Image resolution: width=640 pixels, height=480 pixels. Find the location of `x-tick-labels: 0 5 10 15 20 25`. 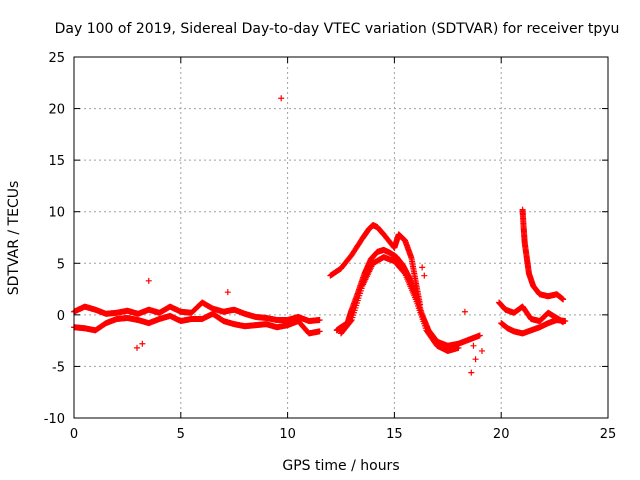

x-tick-labels: 0 5 10 15 20 25 is located at coordinates (343, 434).